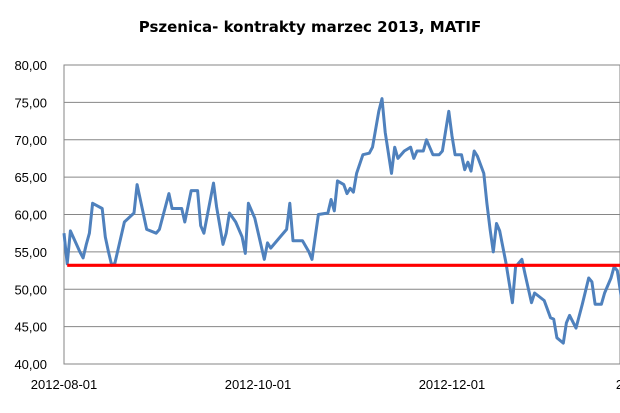 The image size is (620, 413). I want to click on x-tick-label: 2012-08-01, so click(64, 384).